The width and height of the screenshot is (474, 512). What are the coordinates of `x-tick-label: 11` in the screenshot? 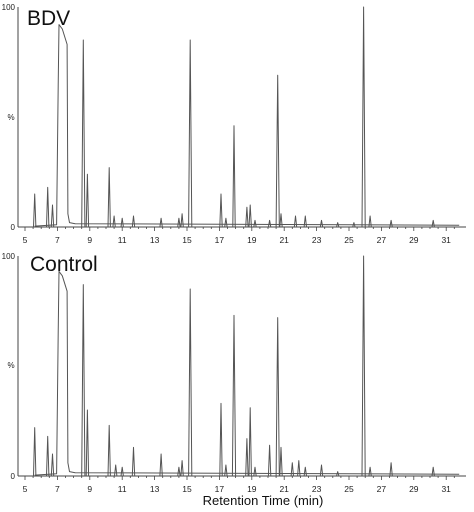 It's located at (122, 240).